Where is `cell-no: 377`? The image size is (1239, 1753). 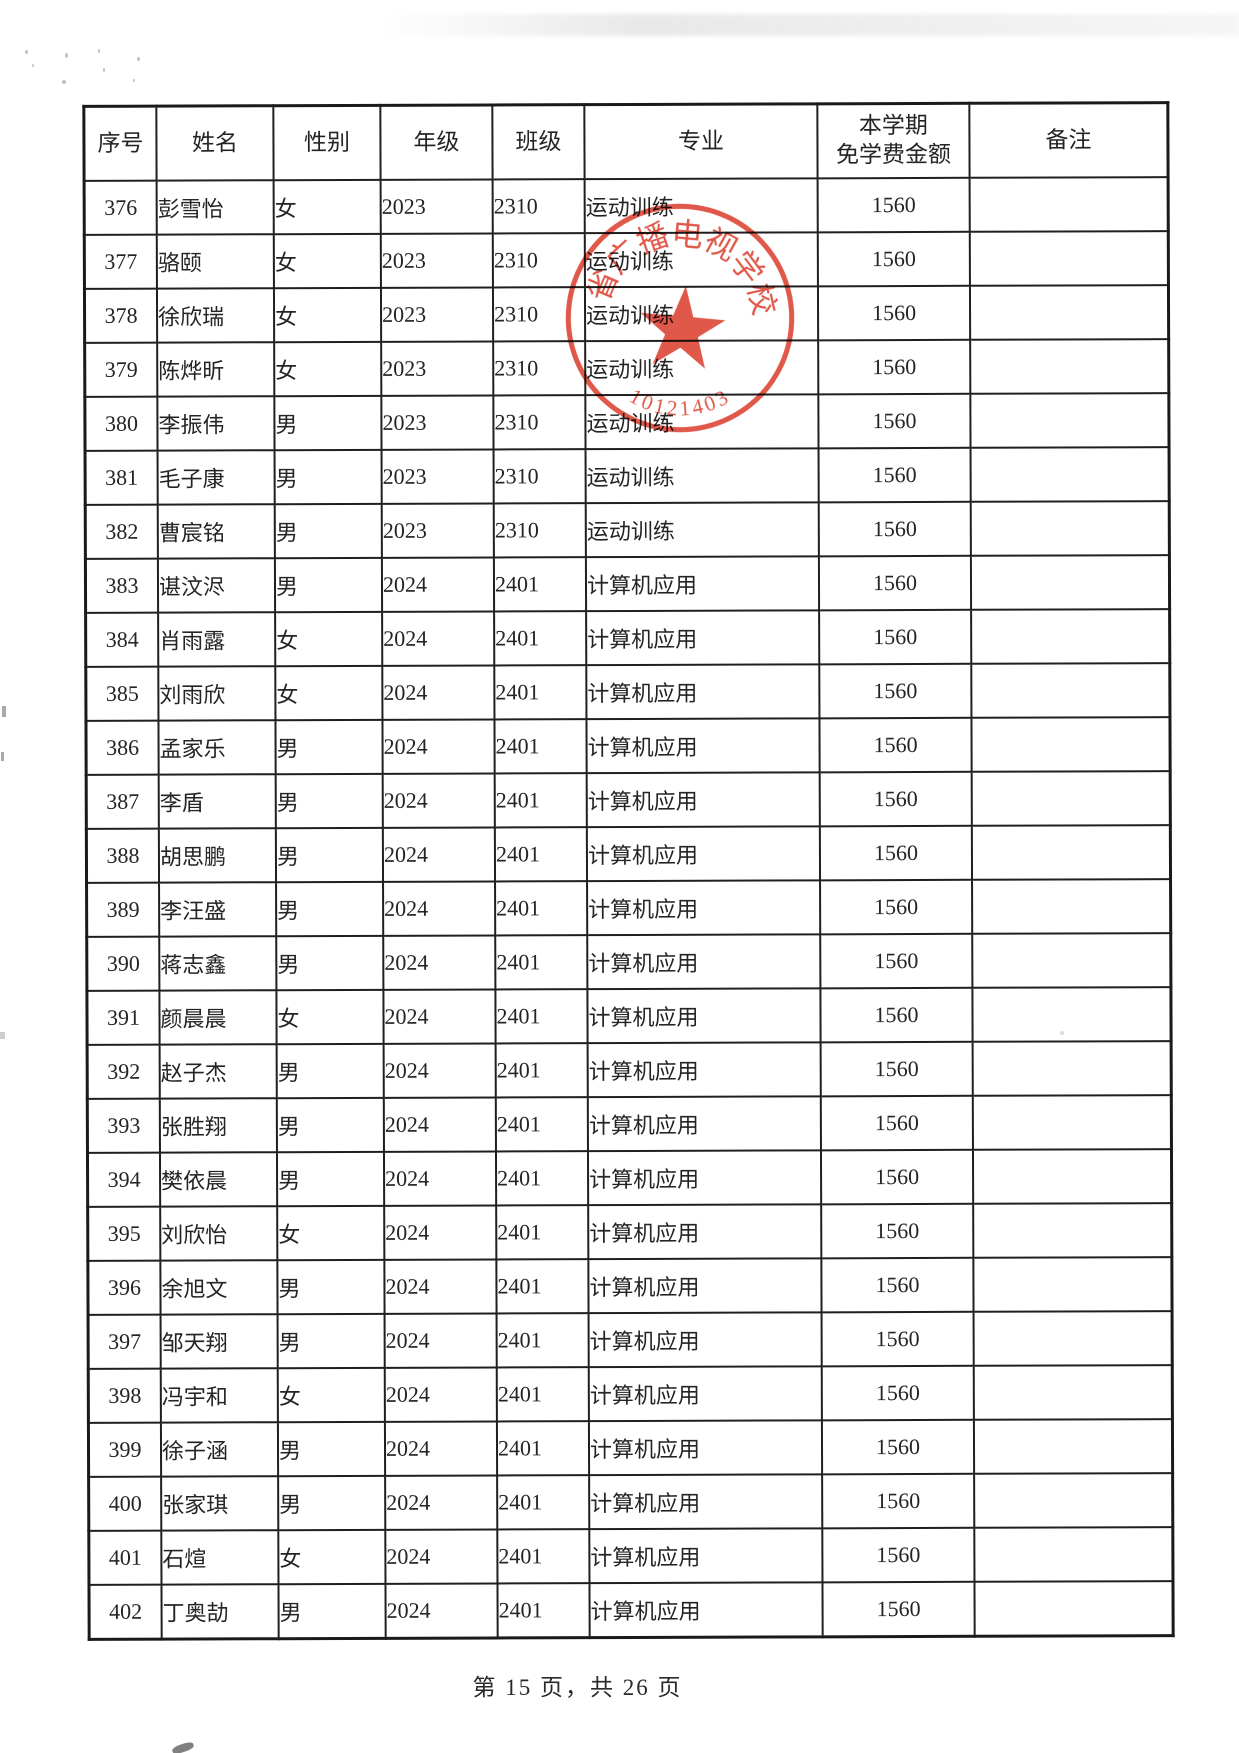
cell-no: 377 is located at coordinates (120, 261).